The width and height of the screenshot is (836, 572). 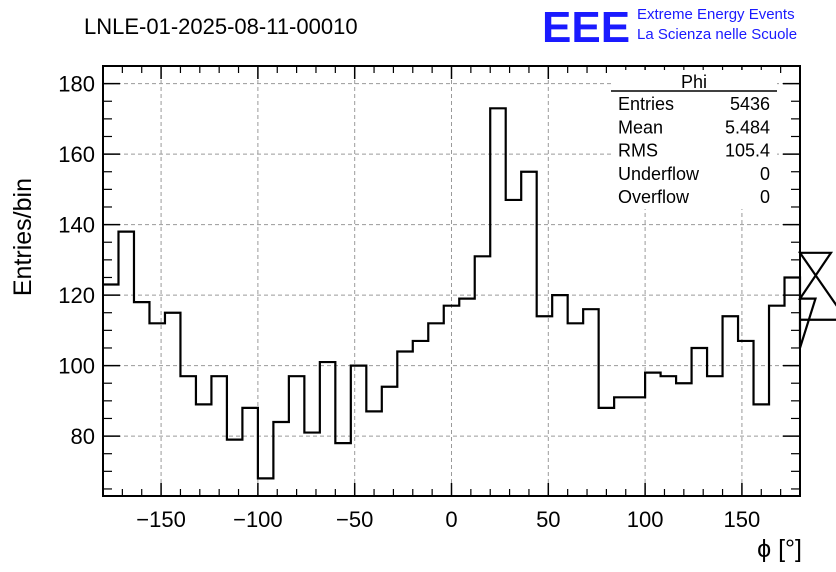 What do you see at coordinates (716, 14) in the screenshot?
I see `logo-line-1: Extreme Energy Events` at bounding box center [716, 14].